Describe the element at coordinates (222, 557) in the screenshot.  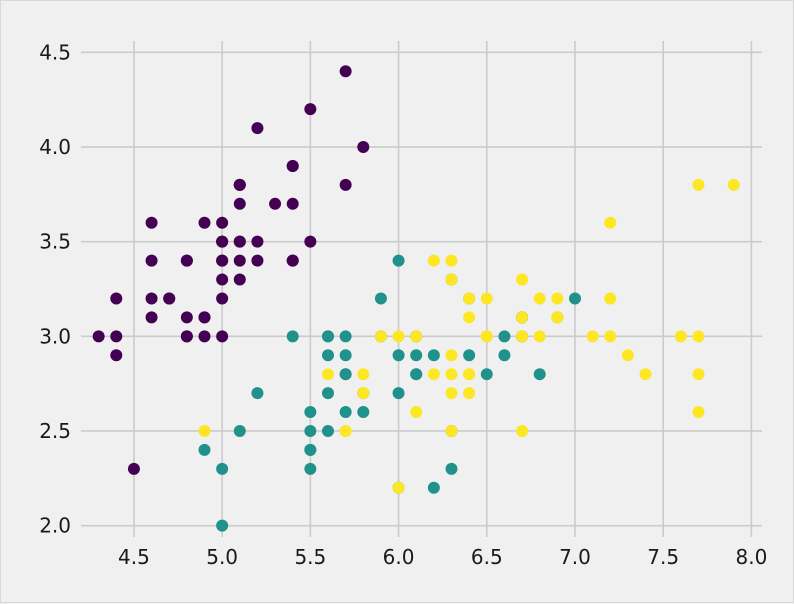
I see `x-tick-label: 5.0` at that location.